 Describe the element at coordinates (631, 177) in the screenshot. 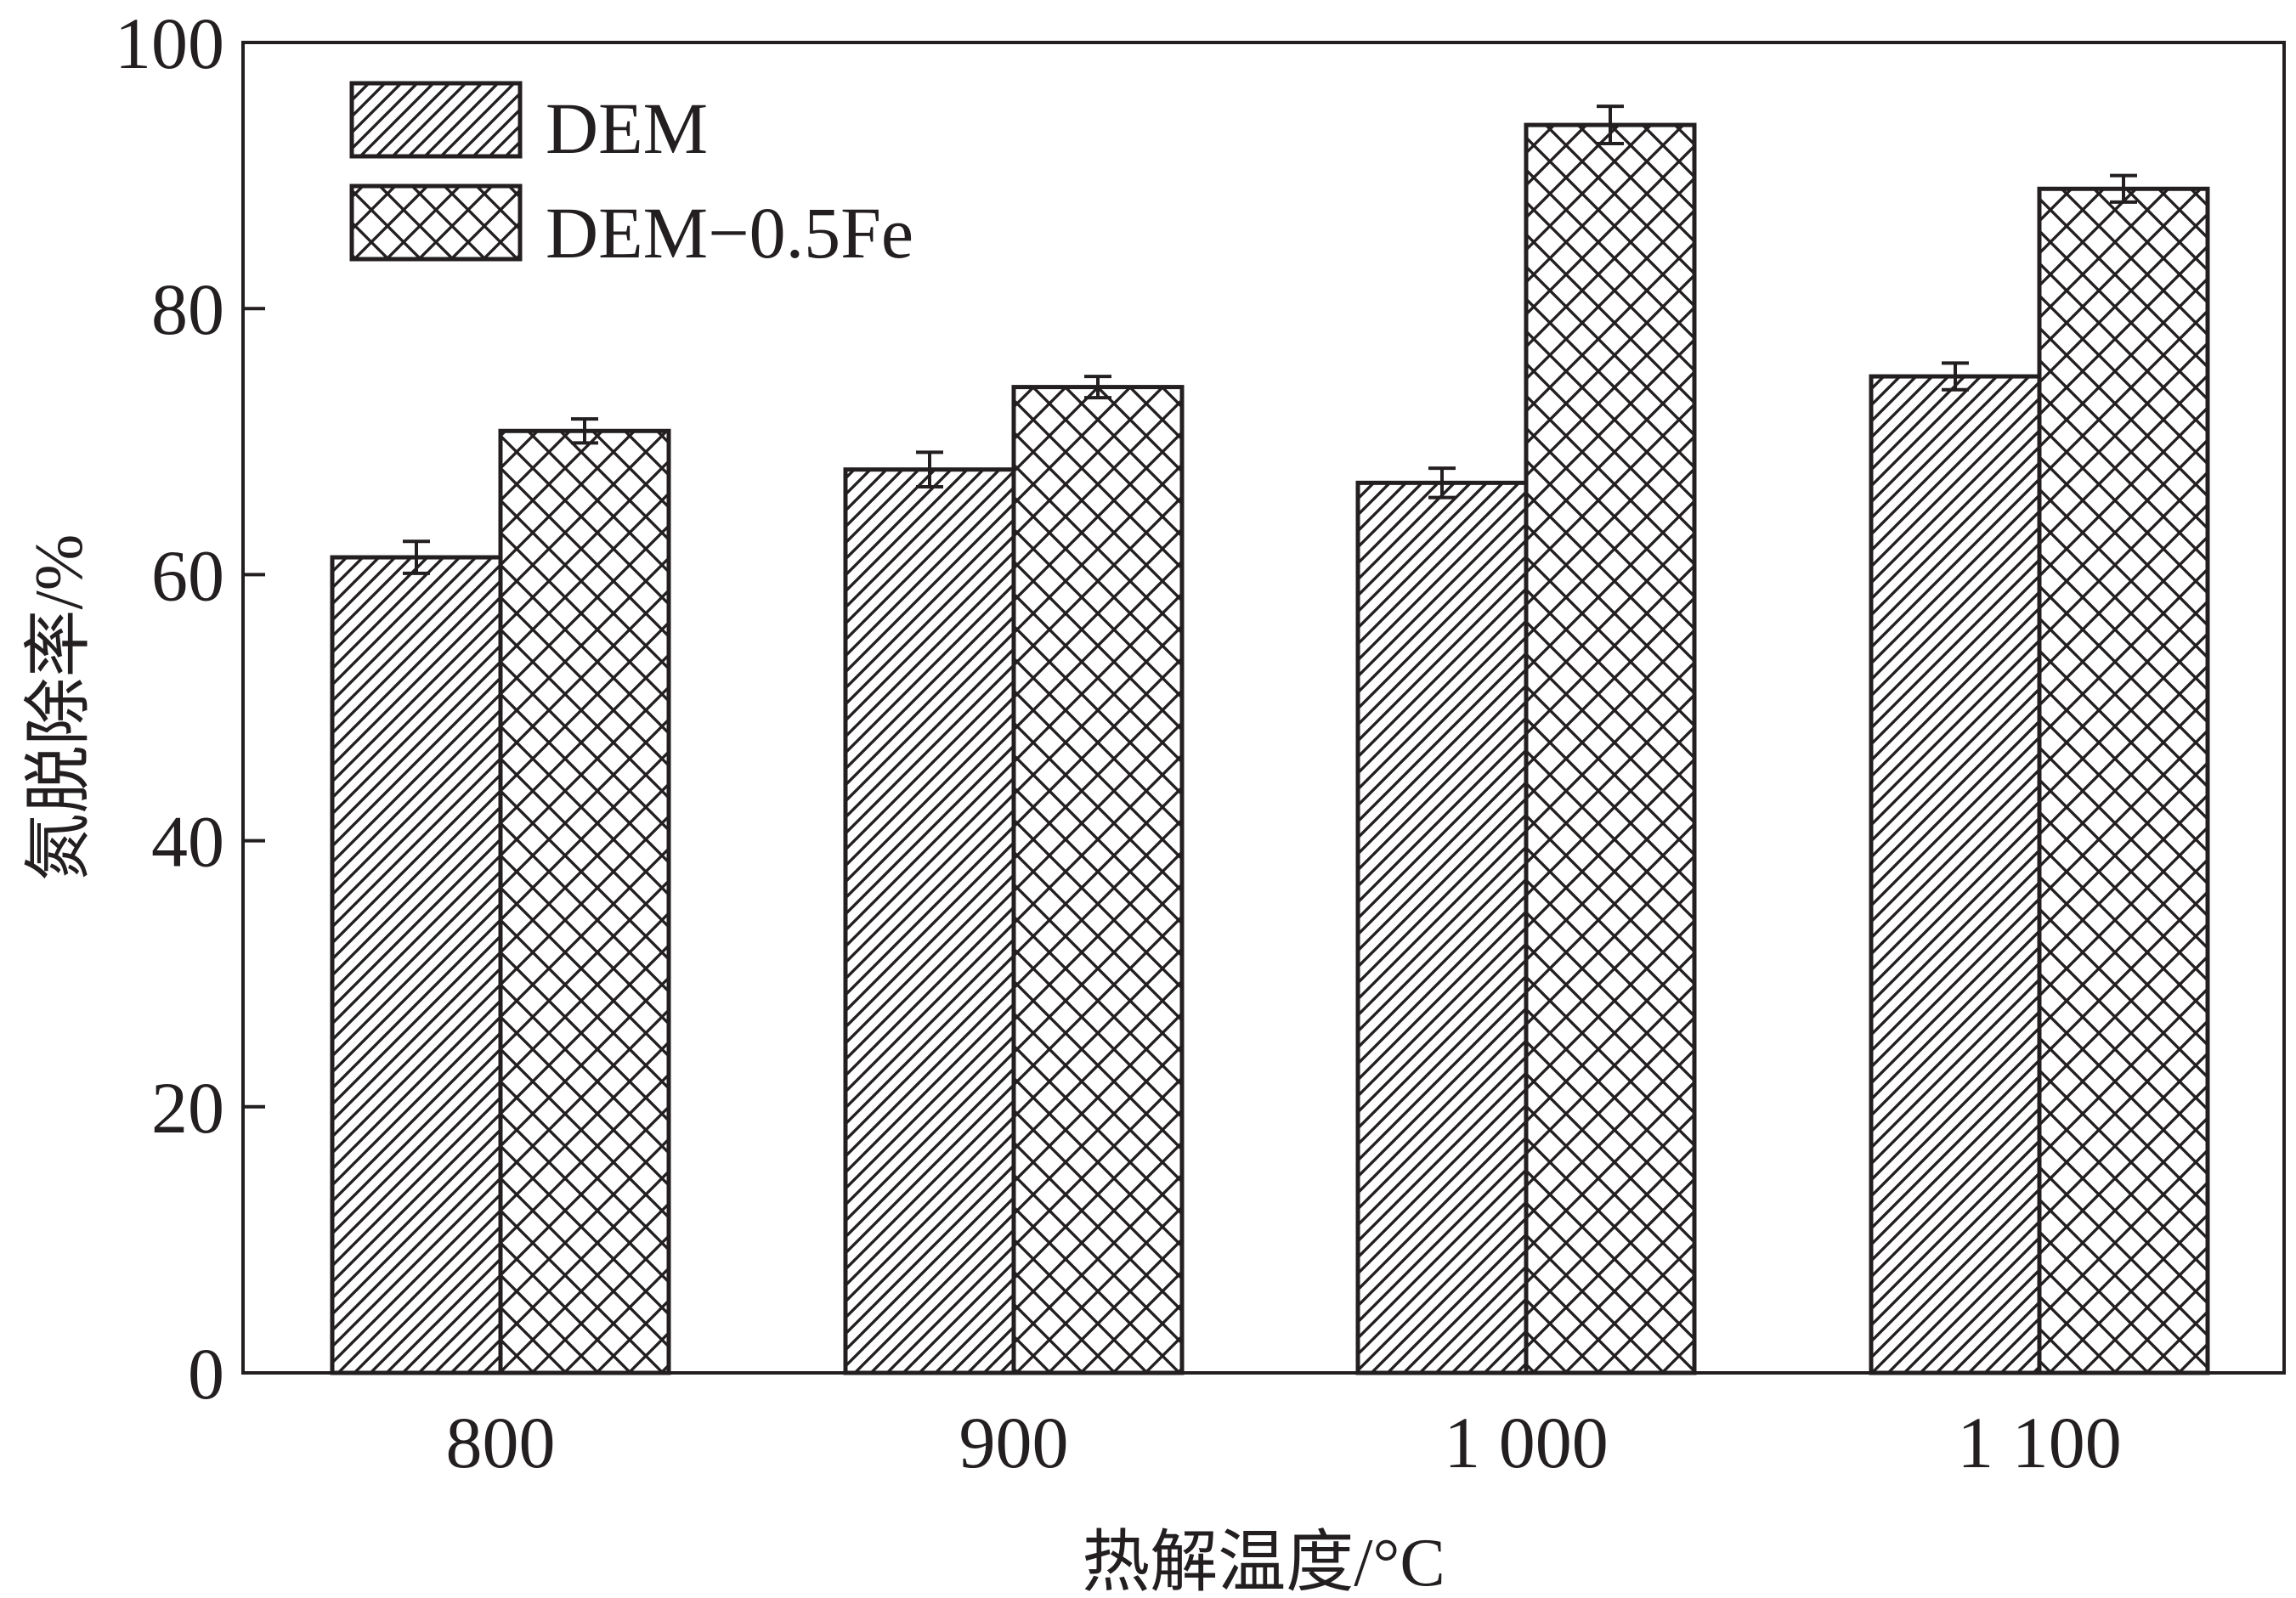

I see `legend: DEM DEM−0.5Fe` at that location.